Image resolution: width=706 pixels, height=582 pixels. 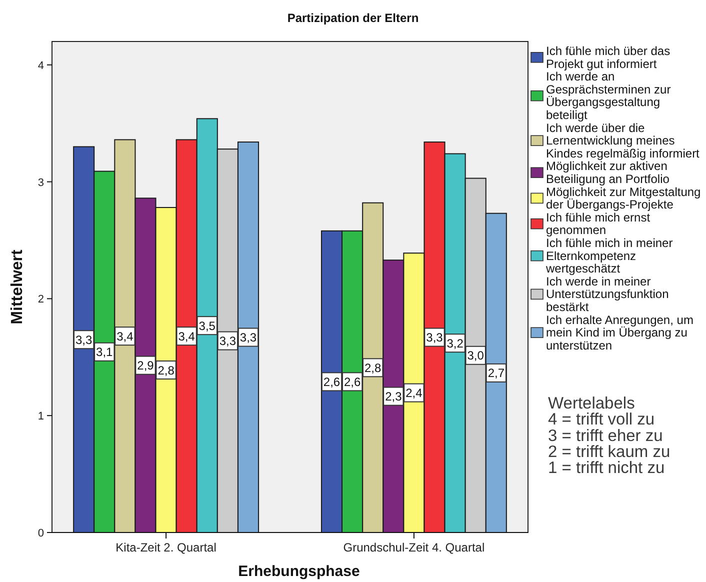 What do you see at coordinates (496, 373) in the screenshot?
I see `data-label: 2,7` at bounding box center [496, 373].